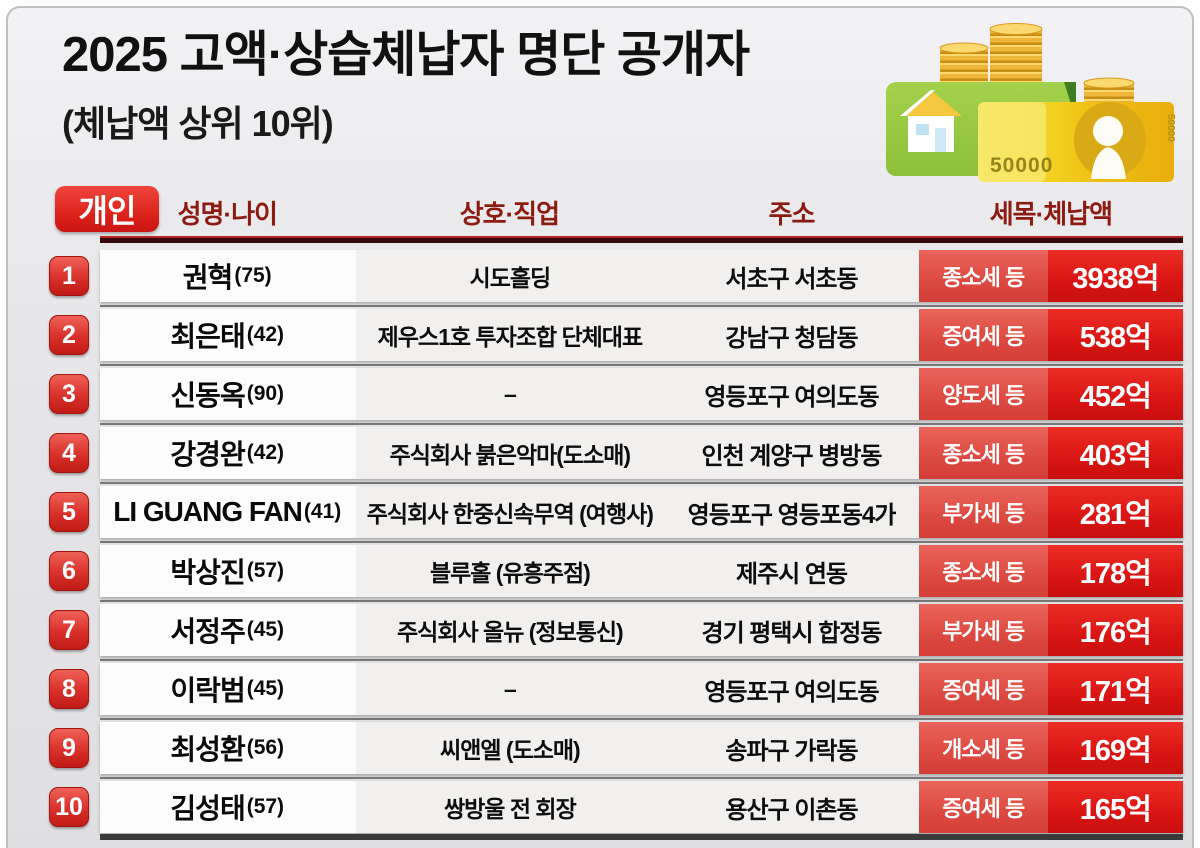  Describe the element at coordinates (1021, 165) in the screenshot. I see `banknote-text: 50000` at that location.